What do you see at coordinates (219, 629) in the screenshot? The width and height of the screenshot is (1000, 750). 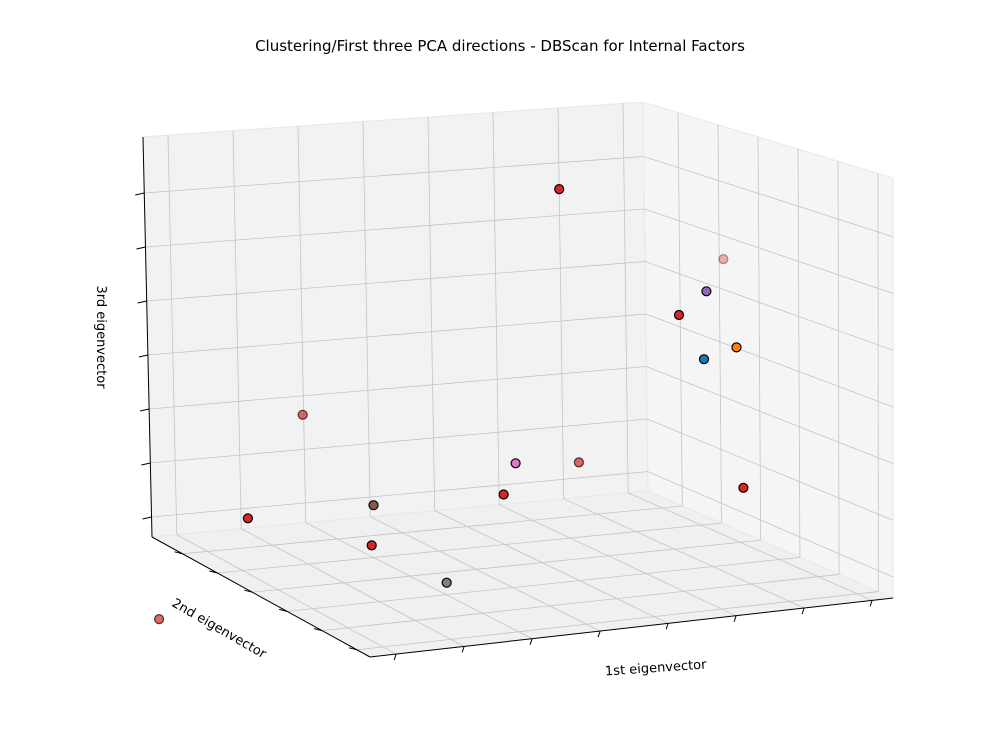 I see `y-axis-label: 2nd eigenvector` at bounding box center [219, 629].